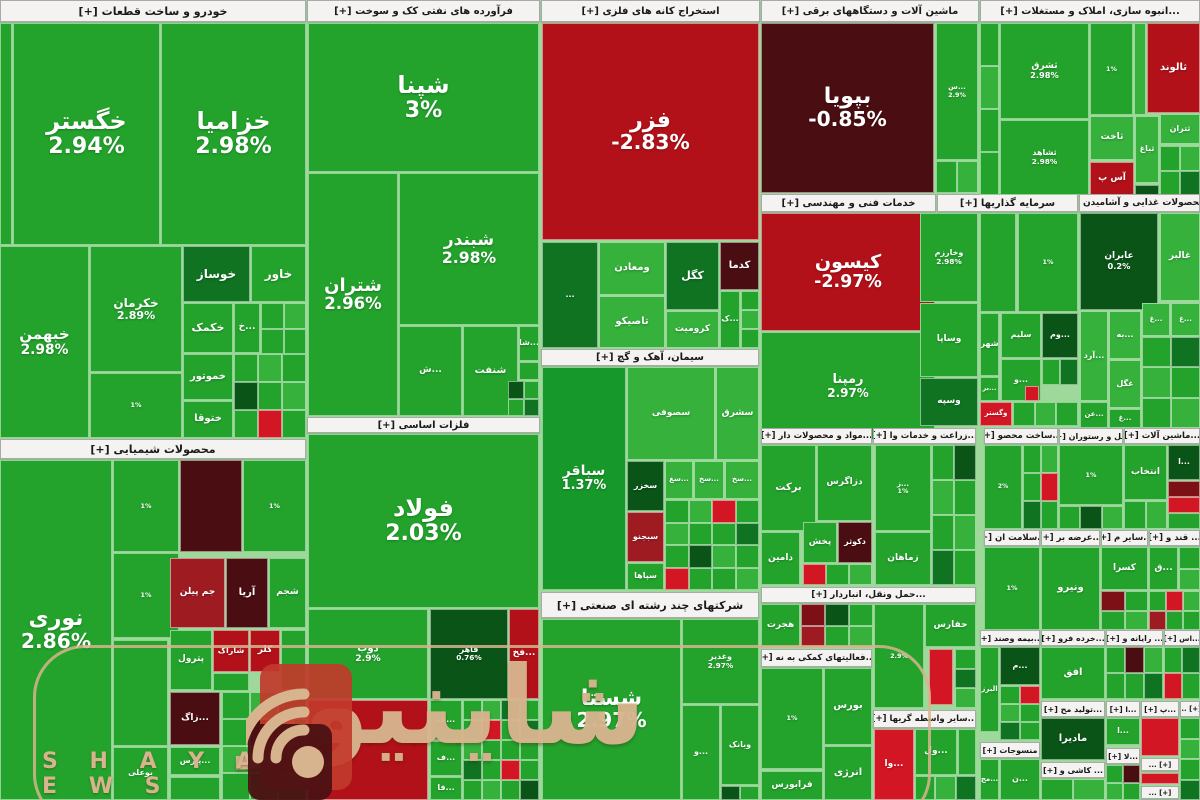  Describe the element at coordinates (780, 625) in the screenshot. I see `treemap-tile: هجرت` at that location.